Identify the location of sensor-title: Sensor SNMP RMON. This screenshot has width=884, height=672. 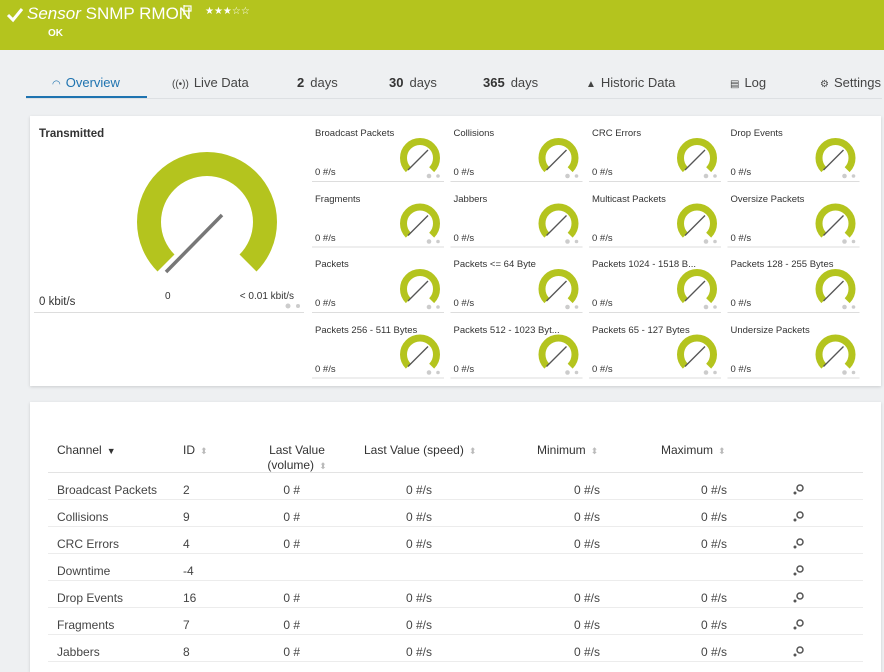
(109, 14).